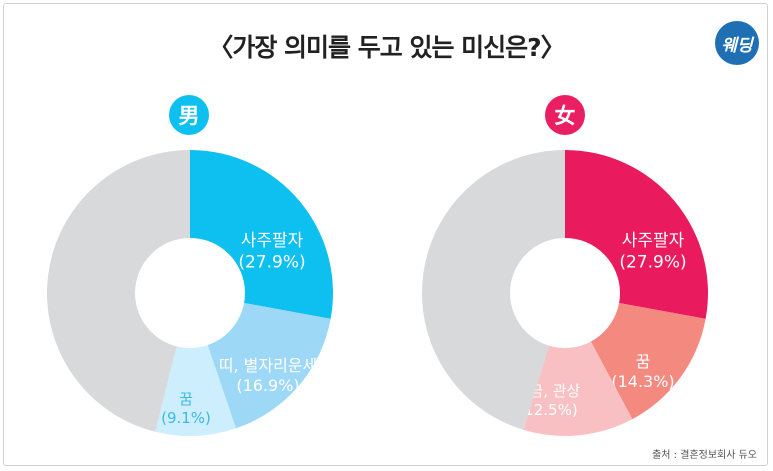 The image size is (773, 471). What do you see at coordinates (386, 47) in the screenshot?
I see `chart-title: 〈가장 의미를 두고 있는 미신은?〉` at bounding box center [386, 47].